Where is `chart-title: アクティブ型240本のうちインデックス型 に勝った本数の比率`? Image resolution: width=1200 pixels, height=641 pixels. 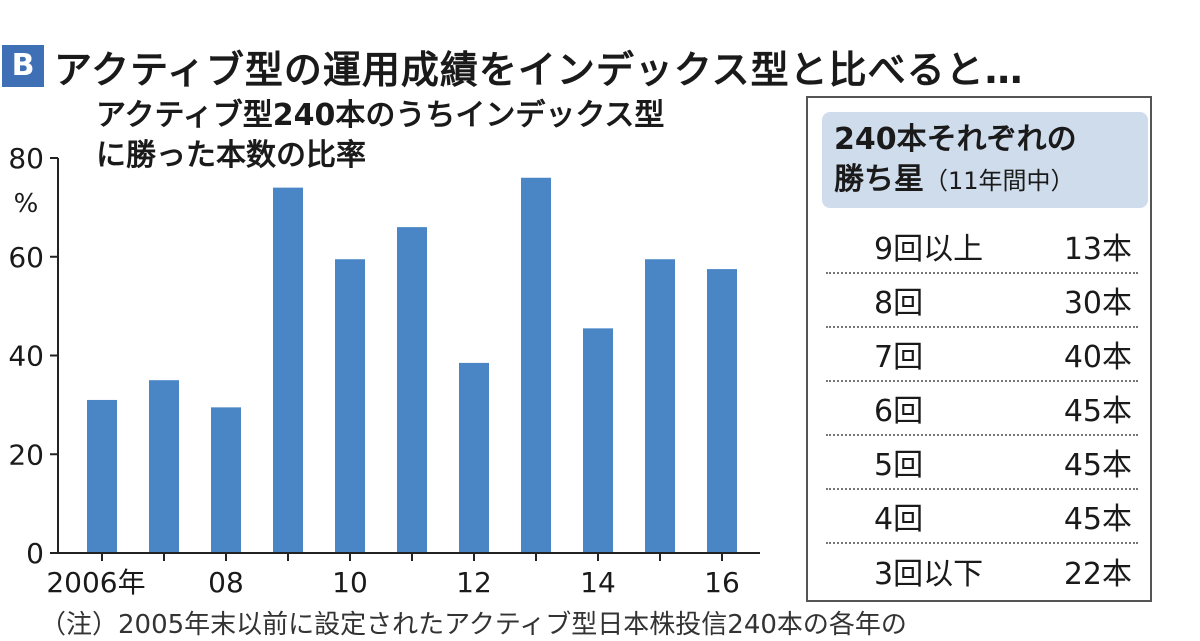 chart-title: アクティブ型240本のうちインデックス型 に勝った本数の比率 is located at coordinates (380, 136).